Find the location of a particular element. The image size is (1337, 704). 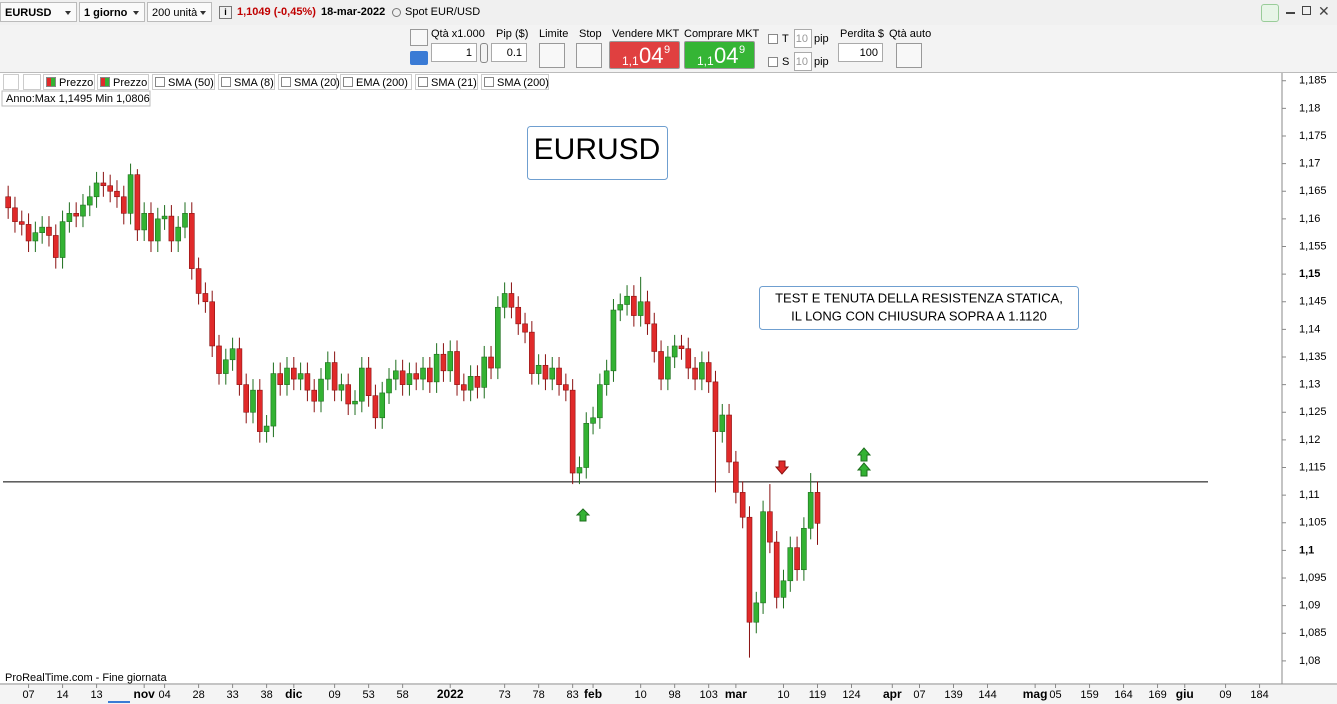

timeframe-select: 1 giorno is located at coordinates (112, 12).